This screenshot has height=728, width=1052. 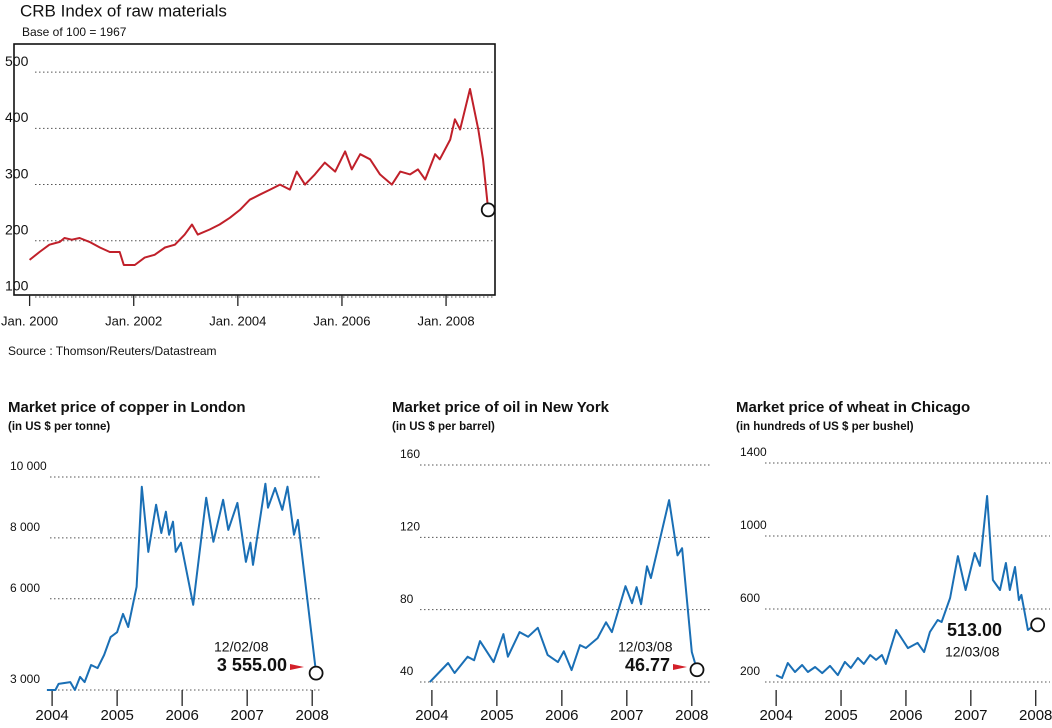 What do you see at coordinates (410, 454) in the screenshot?
I see `y-tick-label: 160` at bounding box center [410, 454].